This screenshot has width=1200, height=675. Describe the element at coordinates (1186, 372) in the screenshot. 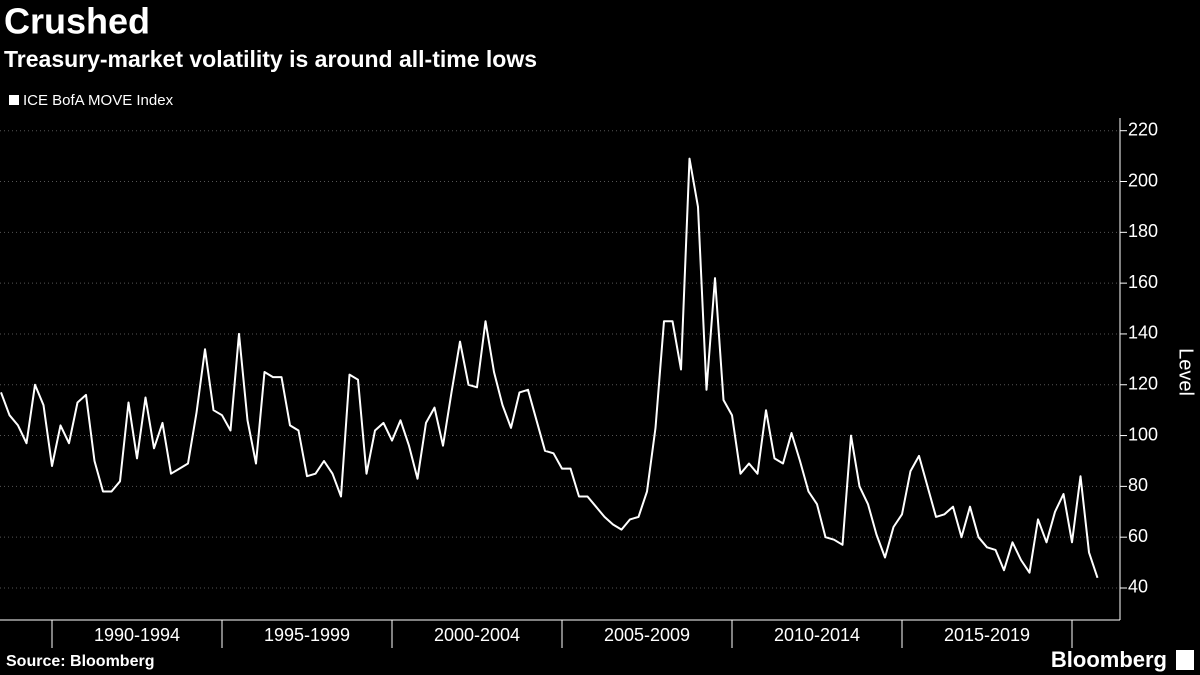

I see `y-axis-label: Level` at that location.